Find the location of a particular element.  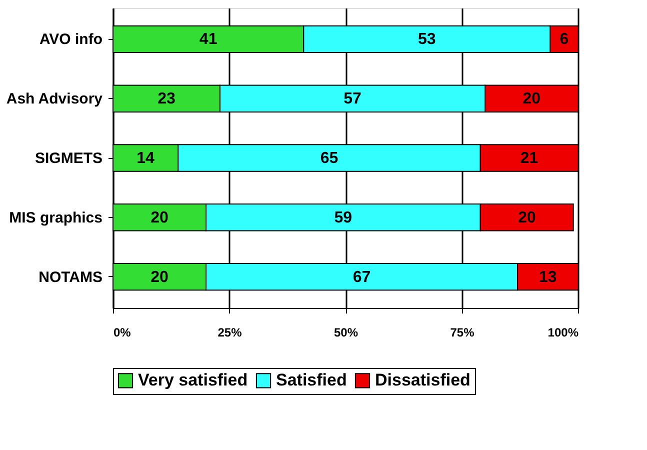

y-tick-label: MIS graphics is located at coordinates (55, 217).